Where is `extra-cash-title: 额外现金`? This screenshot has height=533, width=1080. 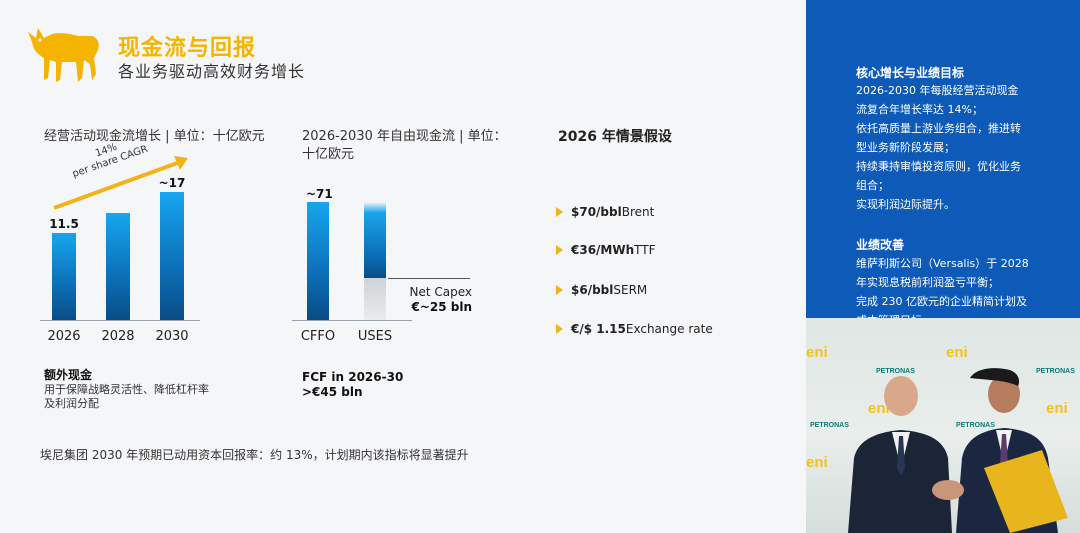
extra-cash-title: 额外现金 is located at coordinates (68, 375).